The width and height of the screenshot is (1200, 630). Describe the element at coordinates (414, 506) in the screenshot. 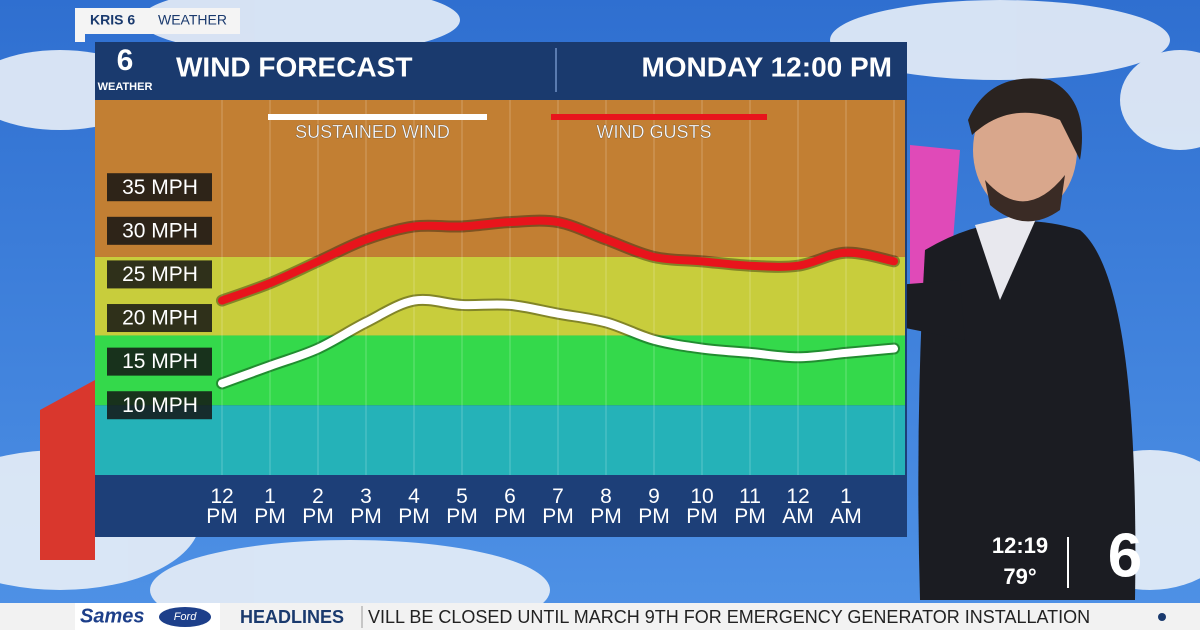

I see `x-tick-label: 4 PM` at that location.